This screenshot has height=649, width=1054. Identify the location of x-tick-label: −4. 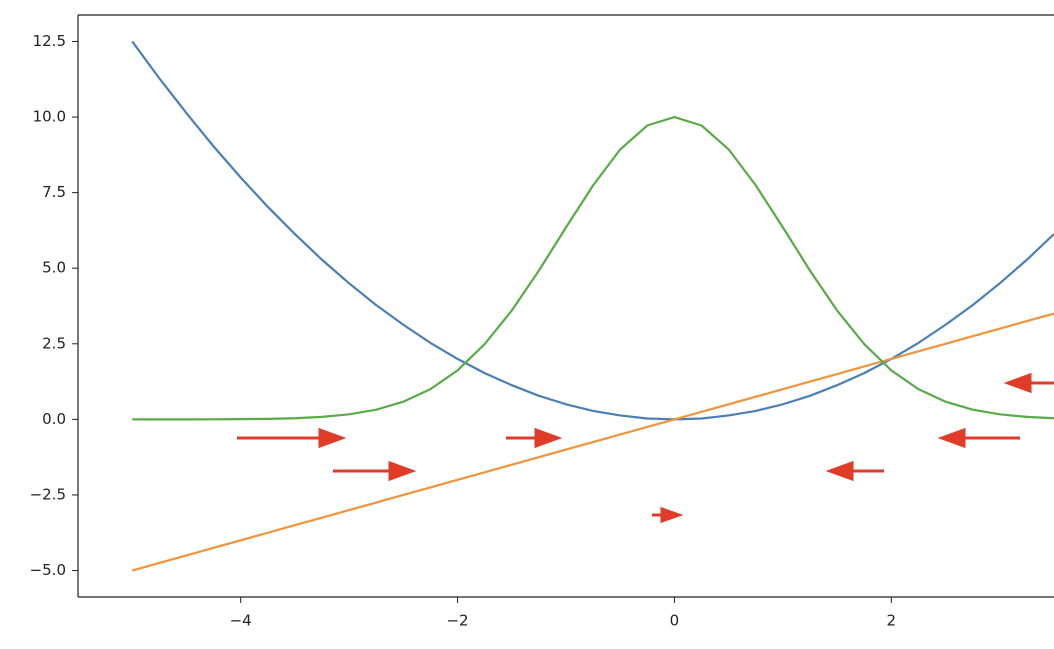
(241, 621).